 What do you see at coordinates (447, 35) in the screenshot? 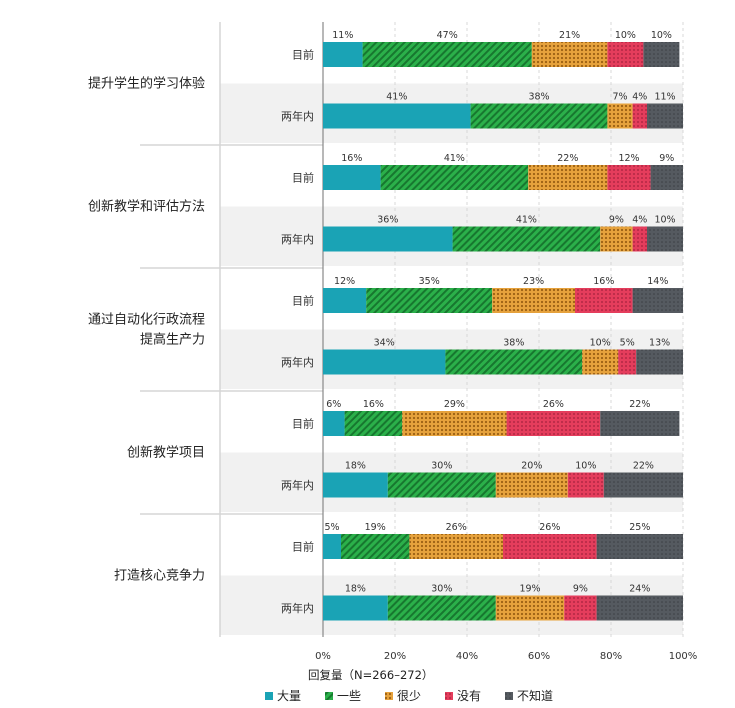
I see `data-label: 47%` at bounding box center [447, 35].